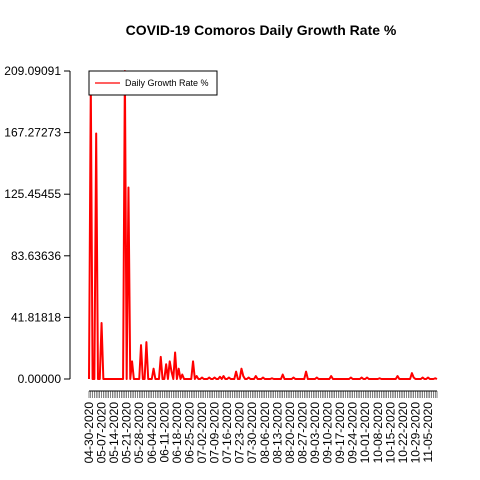 The image size is (480, 480). Describe the element at coordinates (252, 433) in the screenshot. I see `x-tick-label: 07-30-2020` at that location.